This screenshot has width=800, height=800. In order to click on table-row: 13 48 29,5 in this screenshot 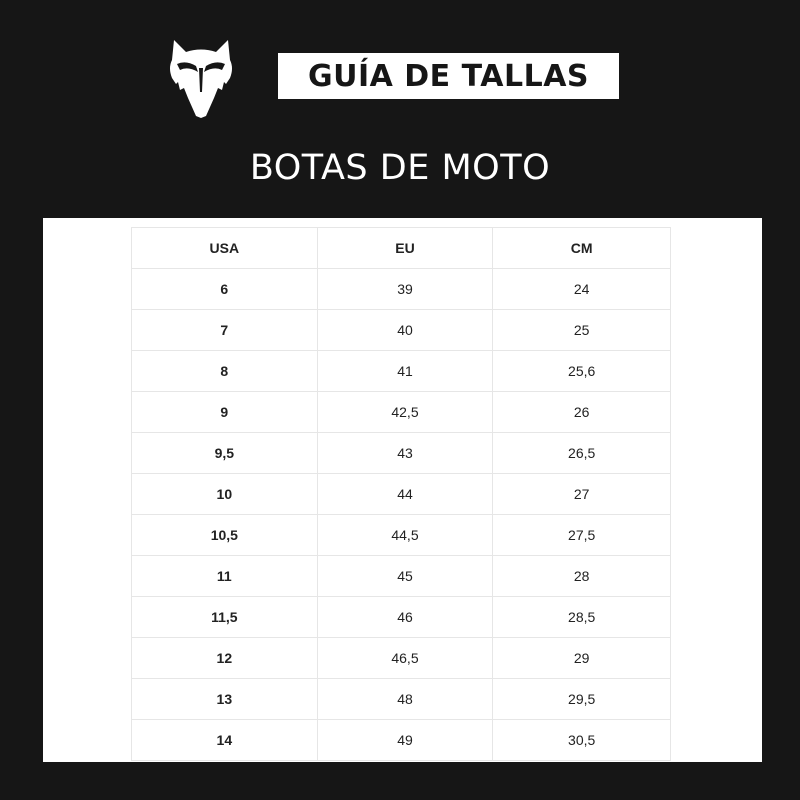, I will do `click(401, 699)`.